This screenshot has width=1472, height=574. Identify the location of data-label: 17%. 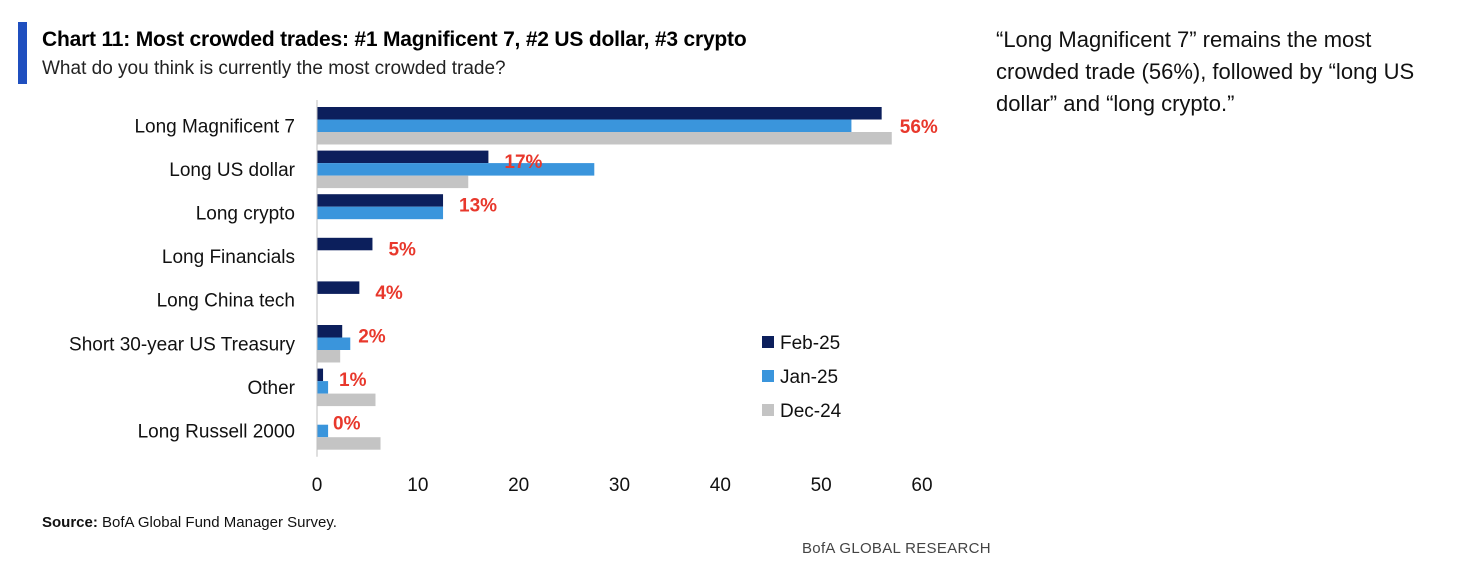
(523, 162).